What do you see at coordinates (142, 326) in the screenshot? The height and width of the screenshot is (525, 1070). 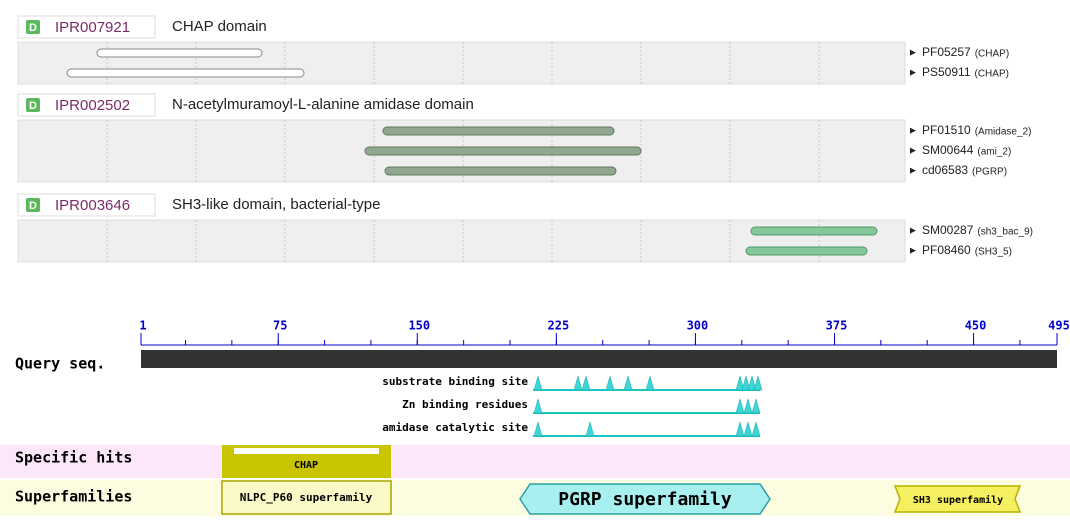 I see `ruler-label: 1` at bounding box center [142, 326].